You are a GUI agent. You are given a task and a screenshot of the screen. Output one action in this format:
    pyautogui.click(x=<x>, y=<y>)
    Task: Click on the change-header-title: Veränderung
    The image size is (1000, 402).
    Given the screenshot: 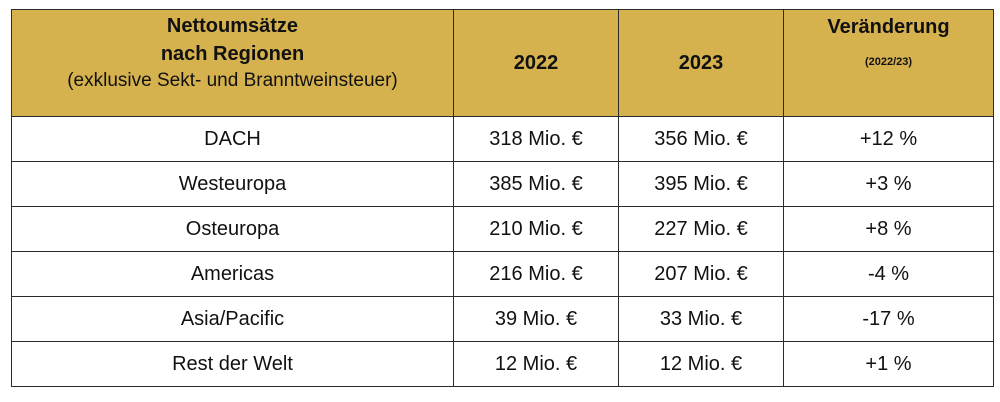 What is the action you would take?
    pyautogui.click(x=888, y=27)
    